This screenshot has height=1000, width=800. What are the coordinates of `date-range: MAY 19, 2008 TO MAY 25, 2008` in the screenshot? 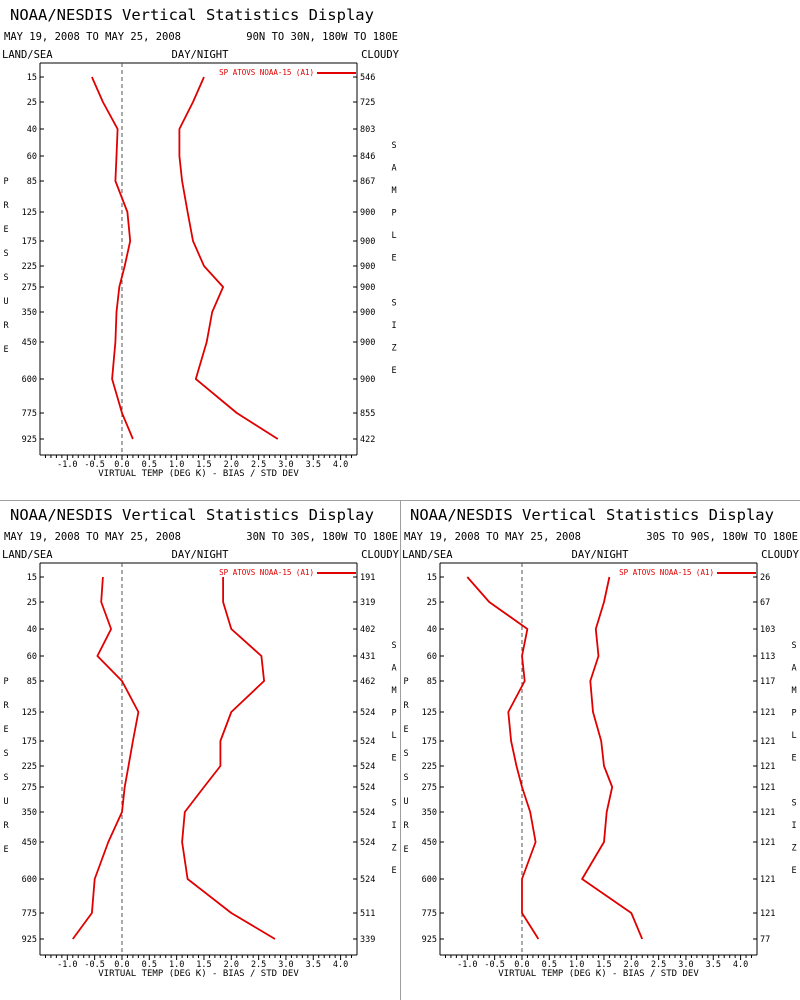 It's located at (92, 537).